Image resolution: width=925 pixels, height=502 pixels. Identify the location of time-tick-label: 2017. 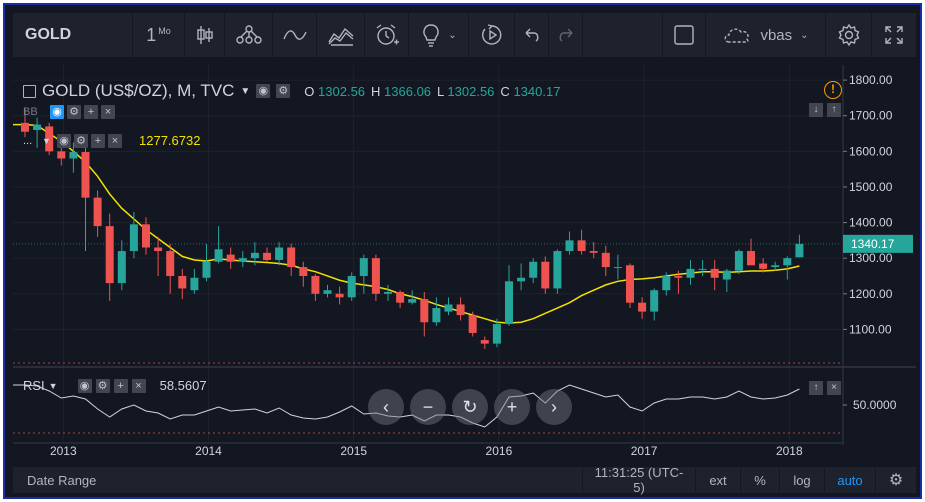
(644, 451).